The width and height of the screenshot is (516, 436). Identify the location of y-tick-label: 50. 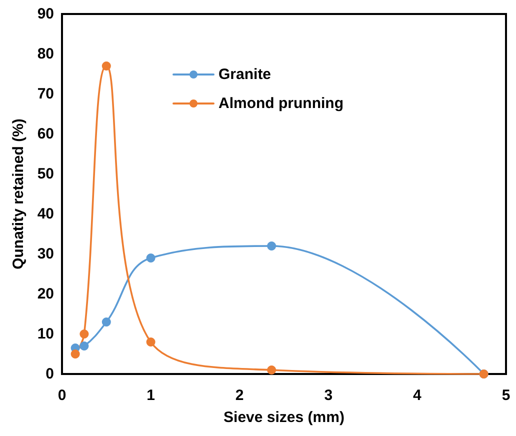
(45, 174).